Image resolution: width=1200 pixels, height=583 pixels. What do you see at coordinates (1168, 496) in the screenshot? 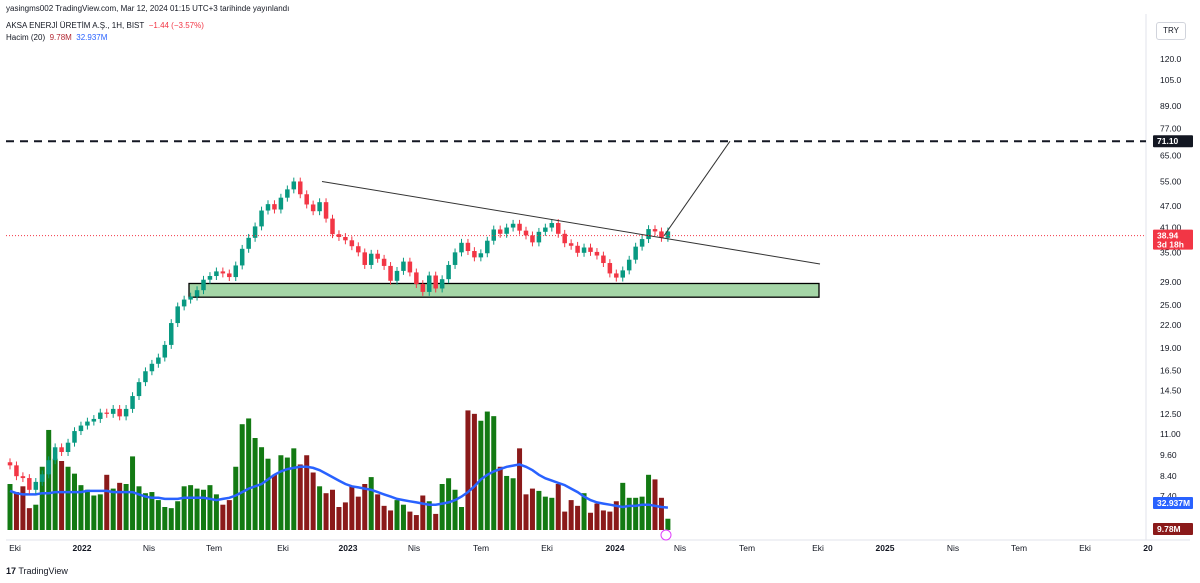
I see `y-tick-label: 7.40` at bounding box center [1168, 496].